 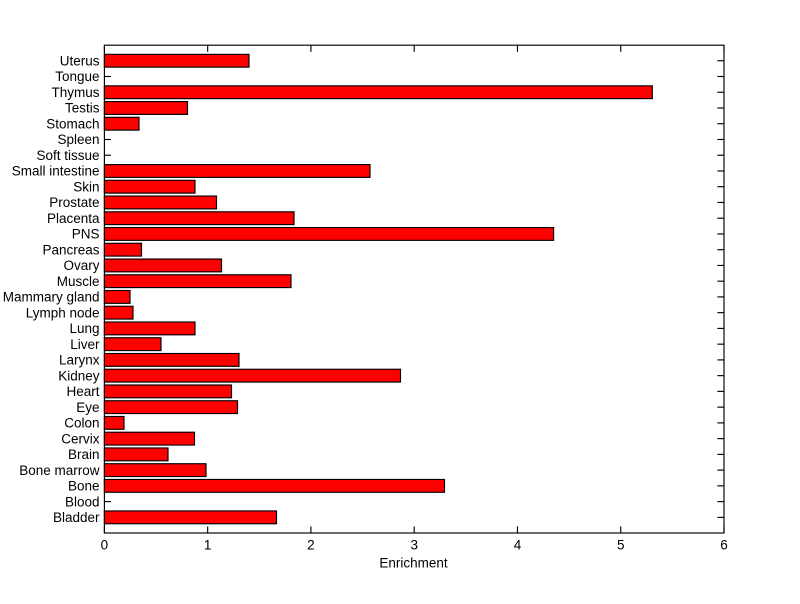 I want to click on svg-text: Stomach, so click(x=72, y=123).